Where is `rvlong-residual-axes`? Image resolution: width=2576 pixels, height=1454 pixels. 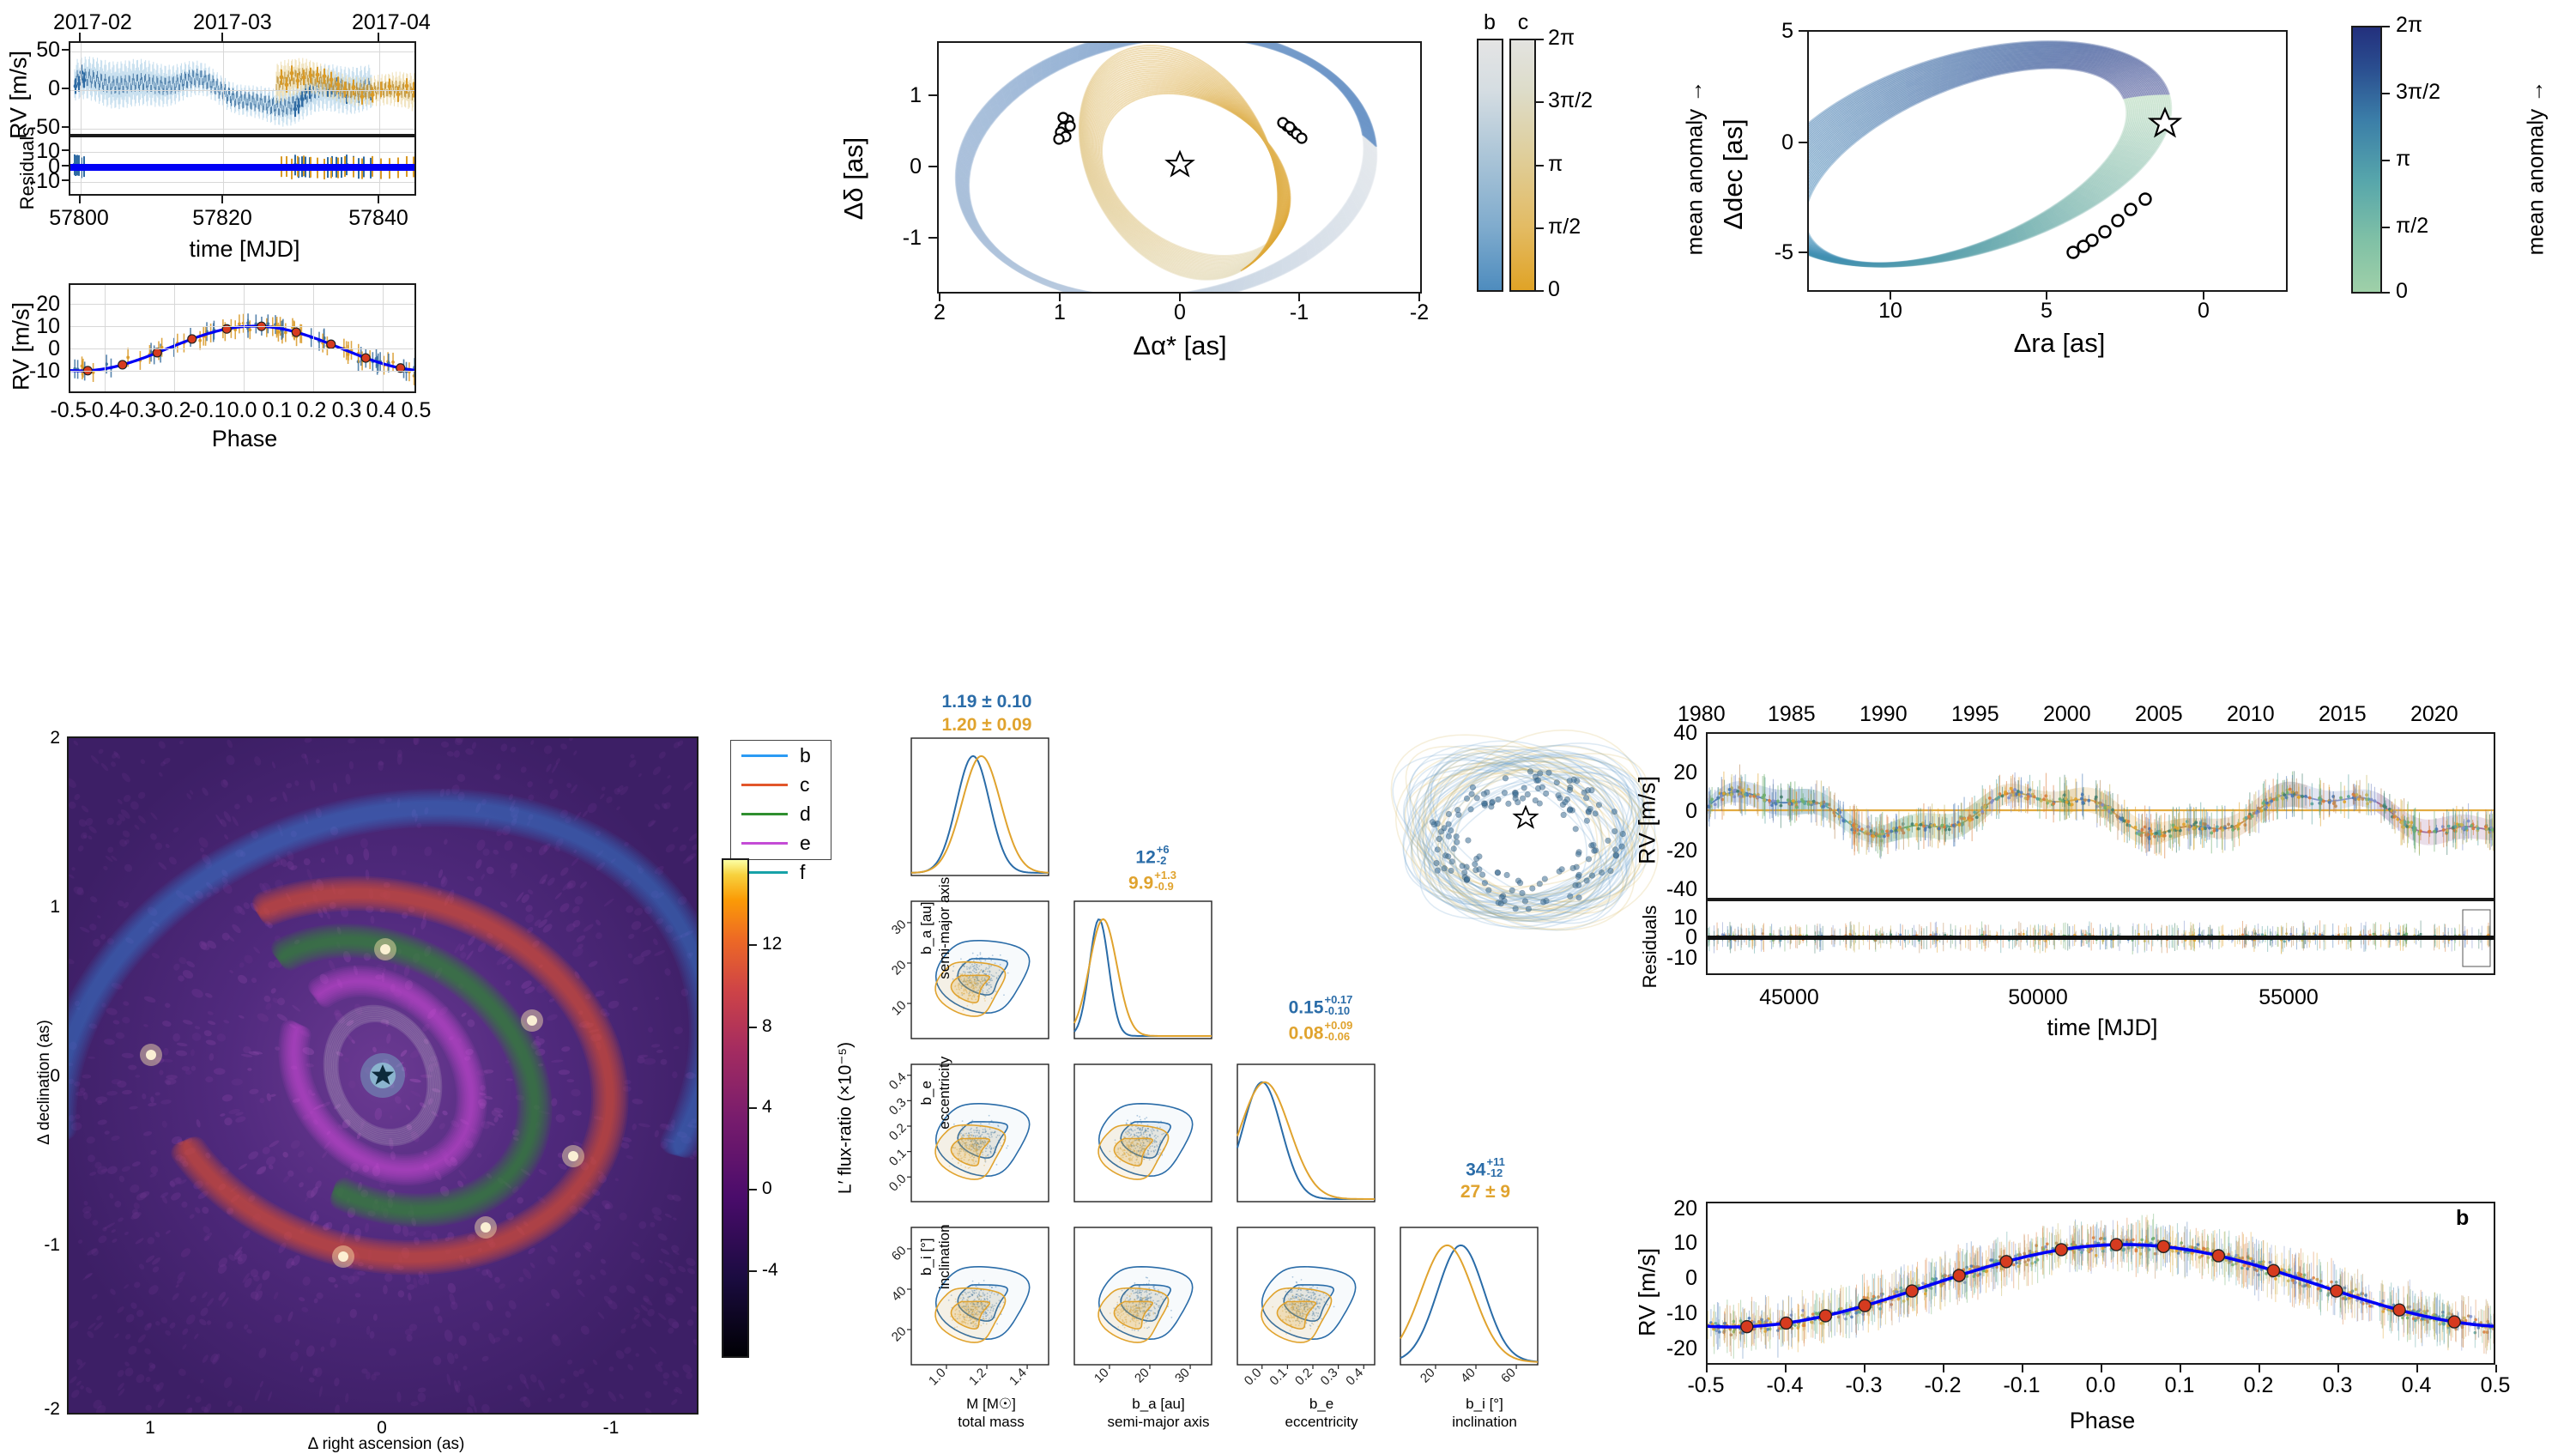
rvlong-residual-axes is located at coordinates (2100, 938).